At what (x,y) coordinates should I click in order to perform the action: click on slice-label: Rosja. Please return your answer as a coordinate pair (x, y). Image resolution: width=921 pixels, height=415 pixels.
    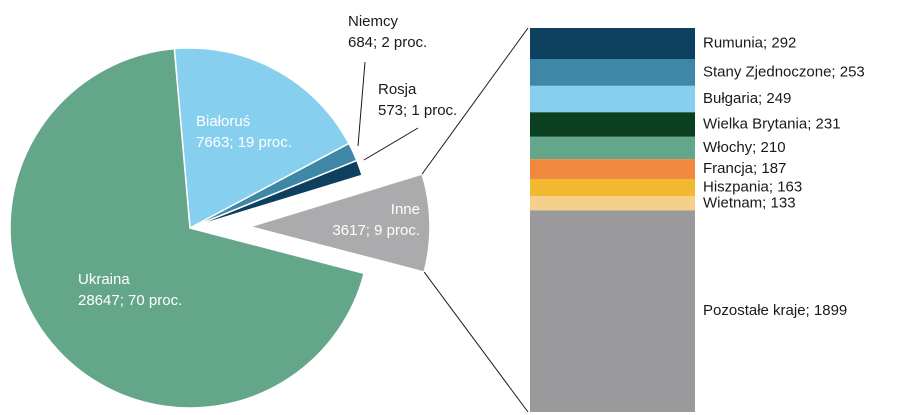
    Looking at the image, I should click on (397, 89).